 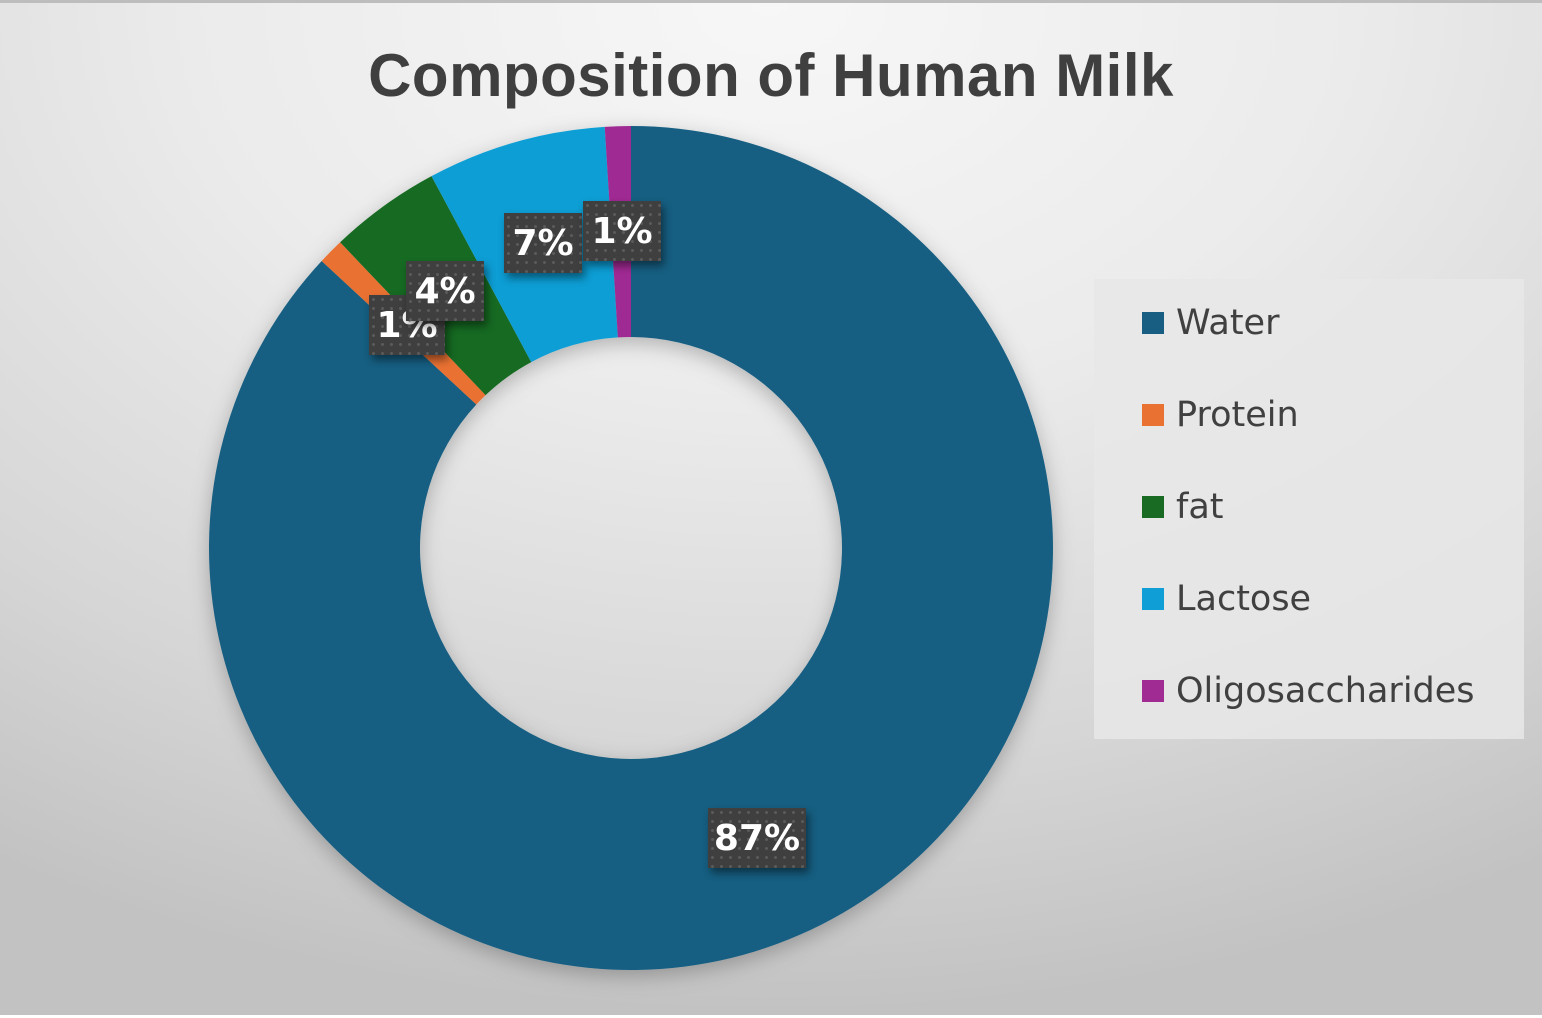 I want to click on legend-item-fat: fat, so click(x=1183, y=507).